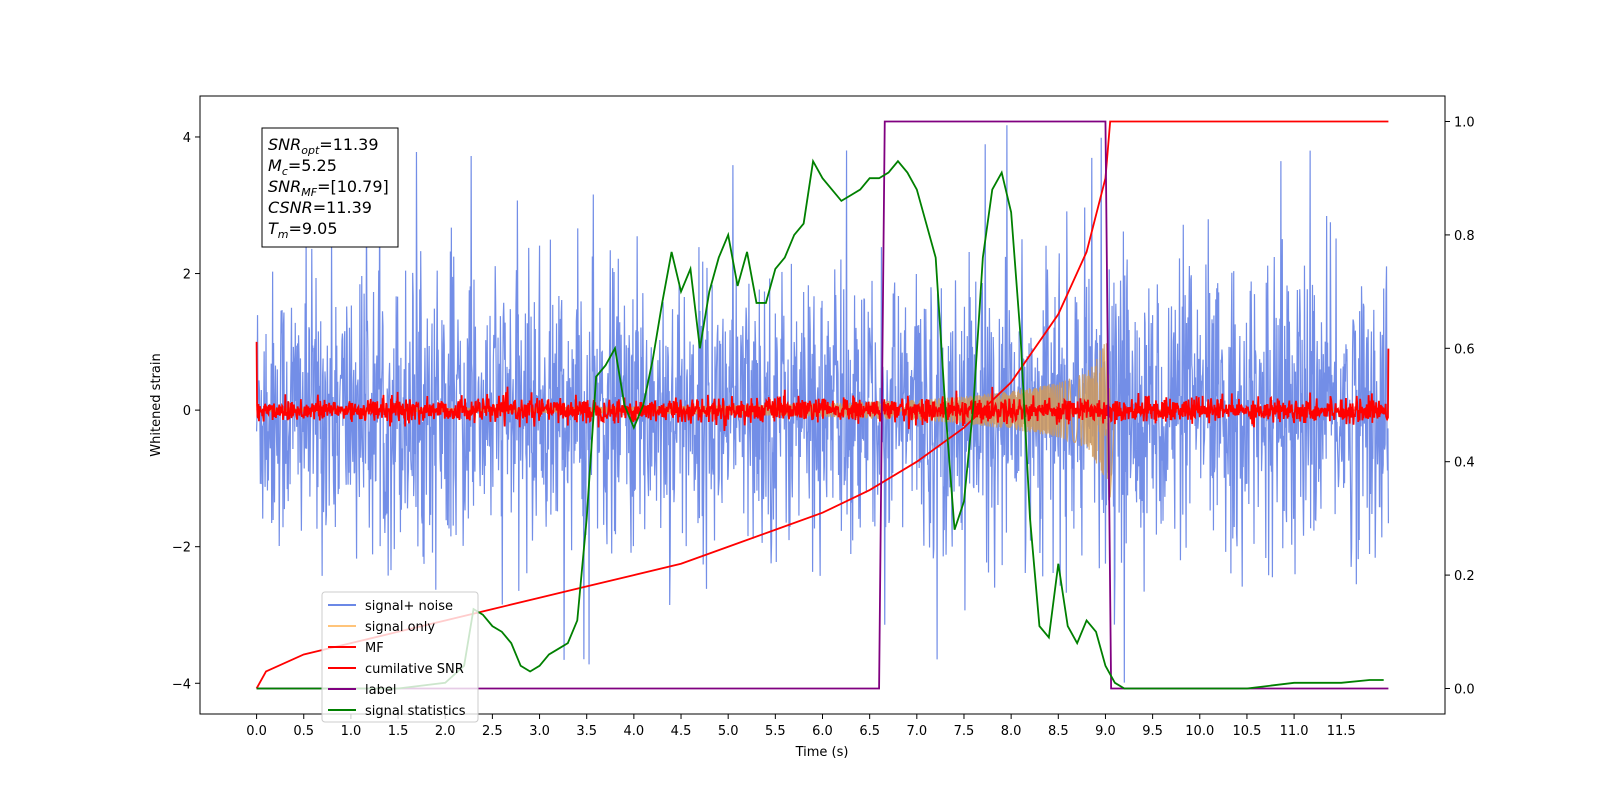 The height and width of the screenshot is (800, 1600). I want to click on x-tick-label: 5.0, so click(728, 731).